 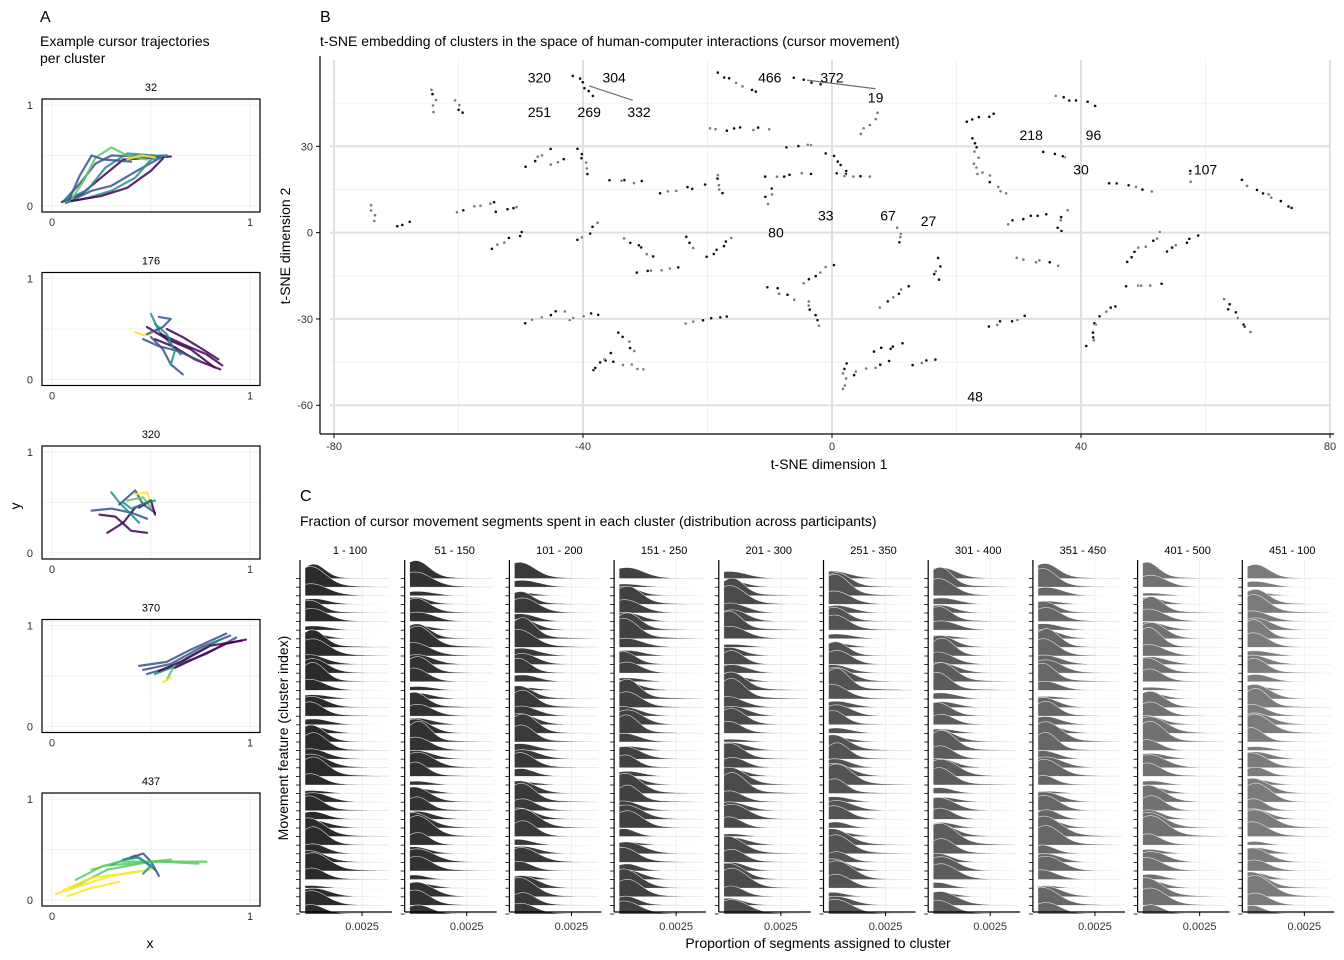 I want to click on y-tick-label: 1, so click(x=30, y=453).